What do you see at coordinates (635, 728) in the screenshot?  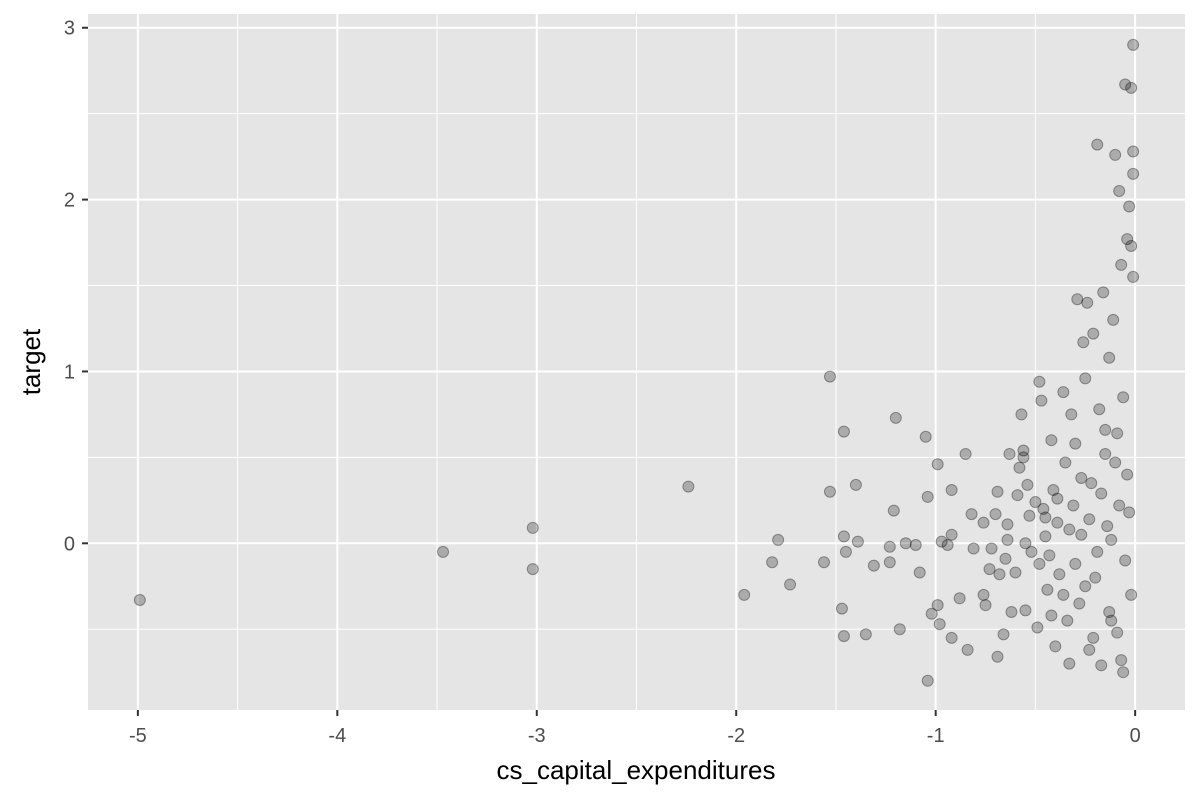 I see `x-axis-ticks: -5 -4 -3 -2 -1 0` at bounding box center [635, 728].